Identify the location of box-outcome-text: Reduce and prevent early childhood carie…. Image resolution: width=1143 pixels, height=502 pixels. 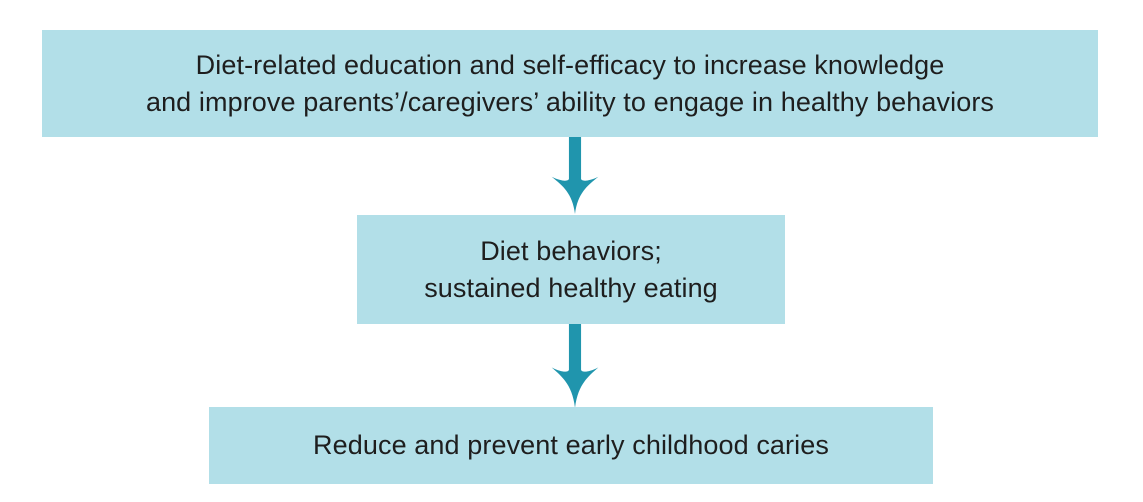
(571, 445).